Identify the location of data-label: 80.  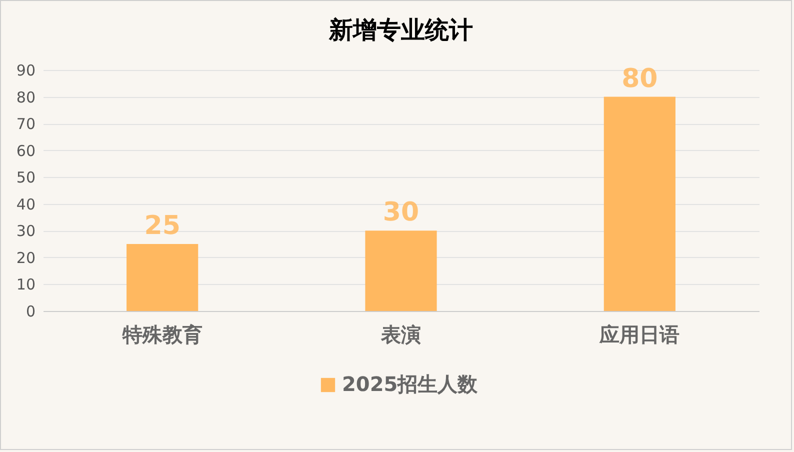
(640, 79).